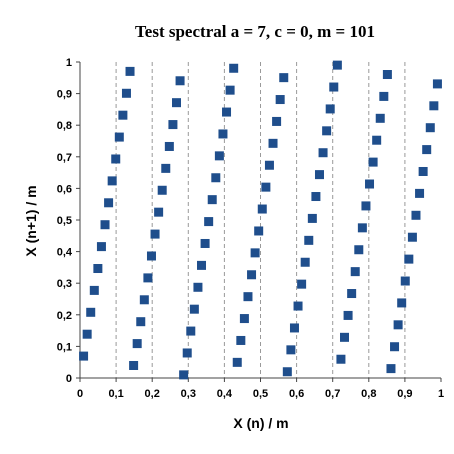 This screenshot has width=454, height=454. What do you see at coordinates (80, 394) in the screenshot?
I see `x-tick-label: 0` at bounding box center [80, 394].